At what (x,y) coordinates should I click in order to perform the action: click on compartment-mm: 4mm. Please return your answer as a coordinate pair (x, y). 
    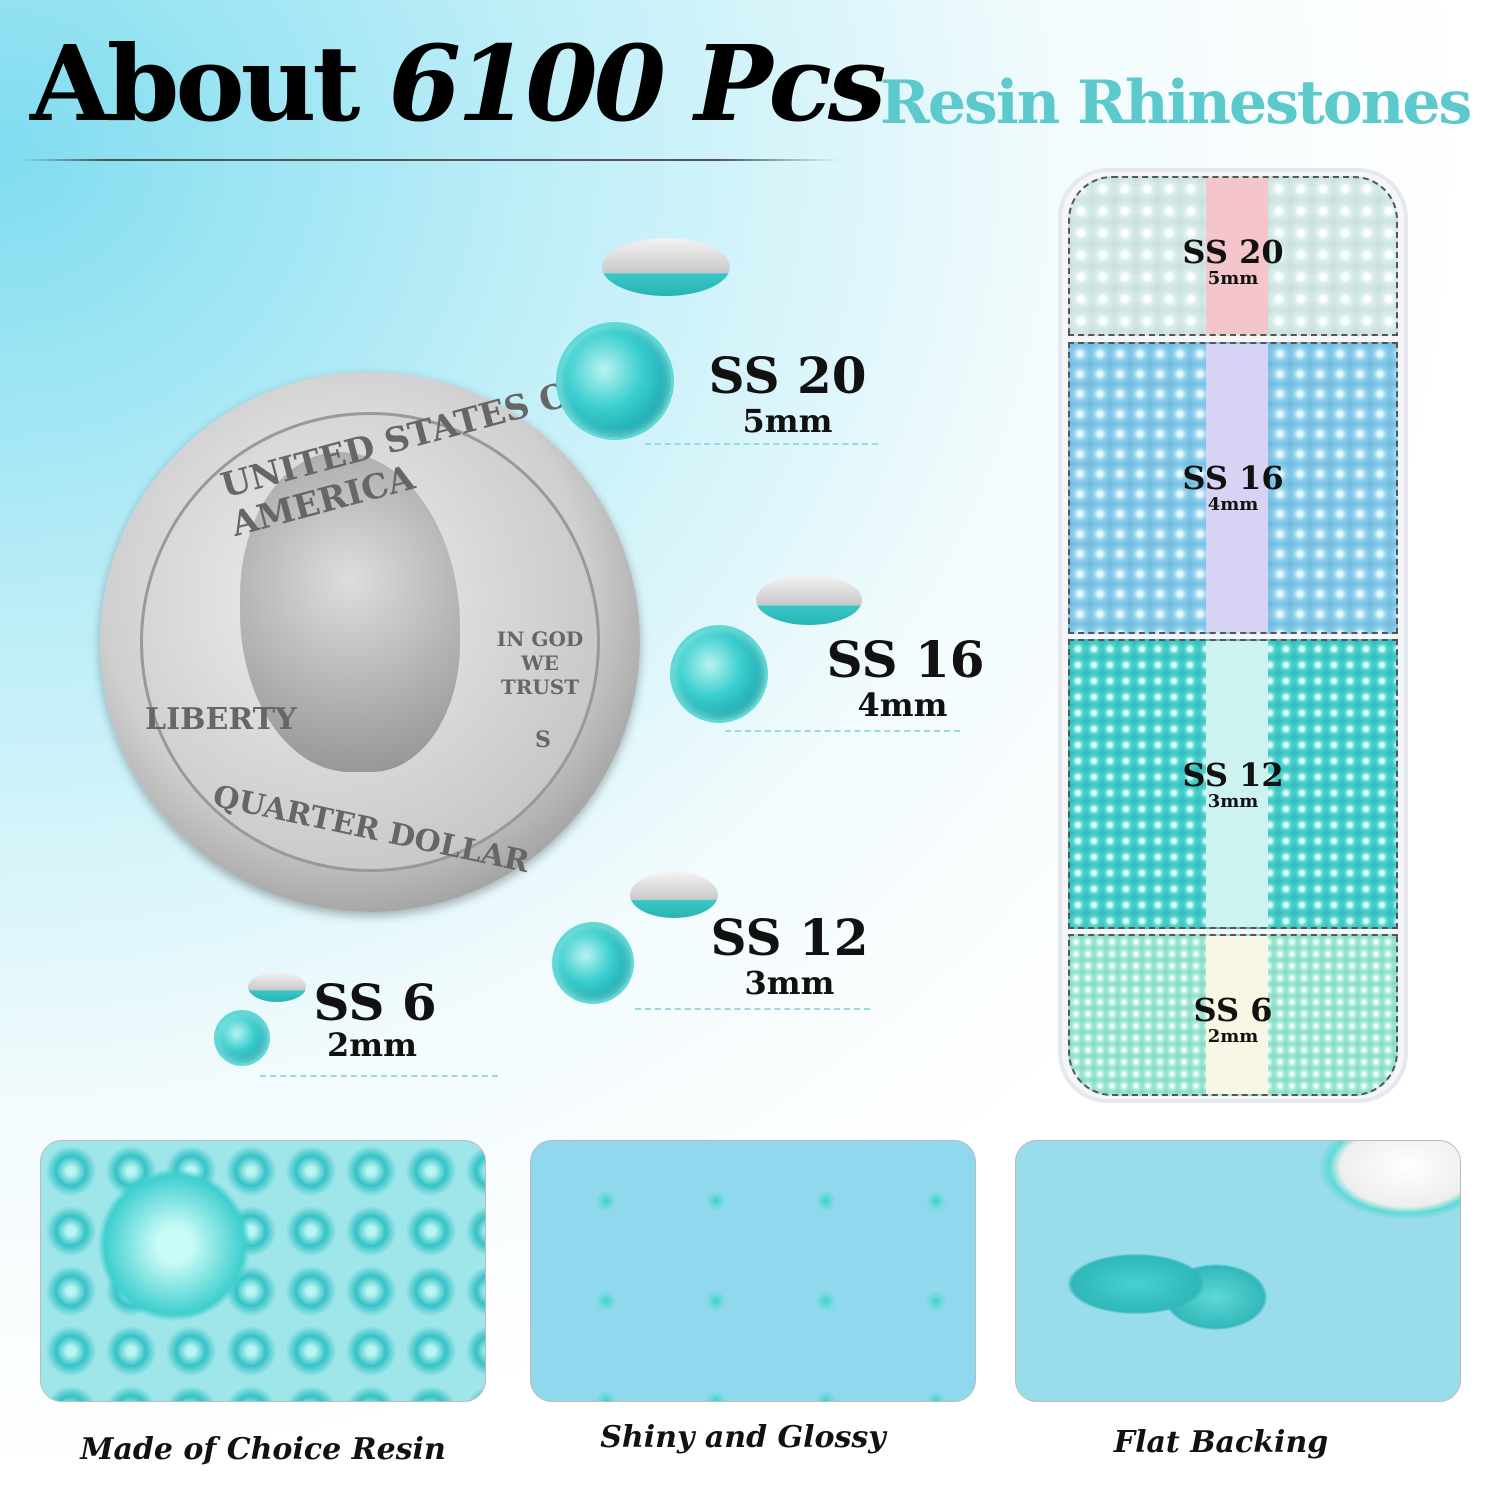
    Looking at the image, I should click on (1233, 504).